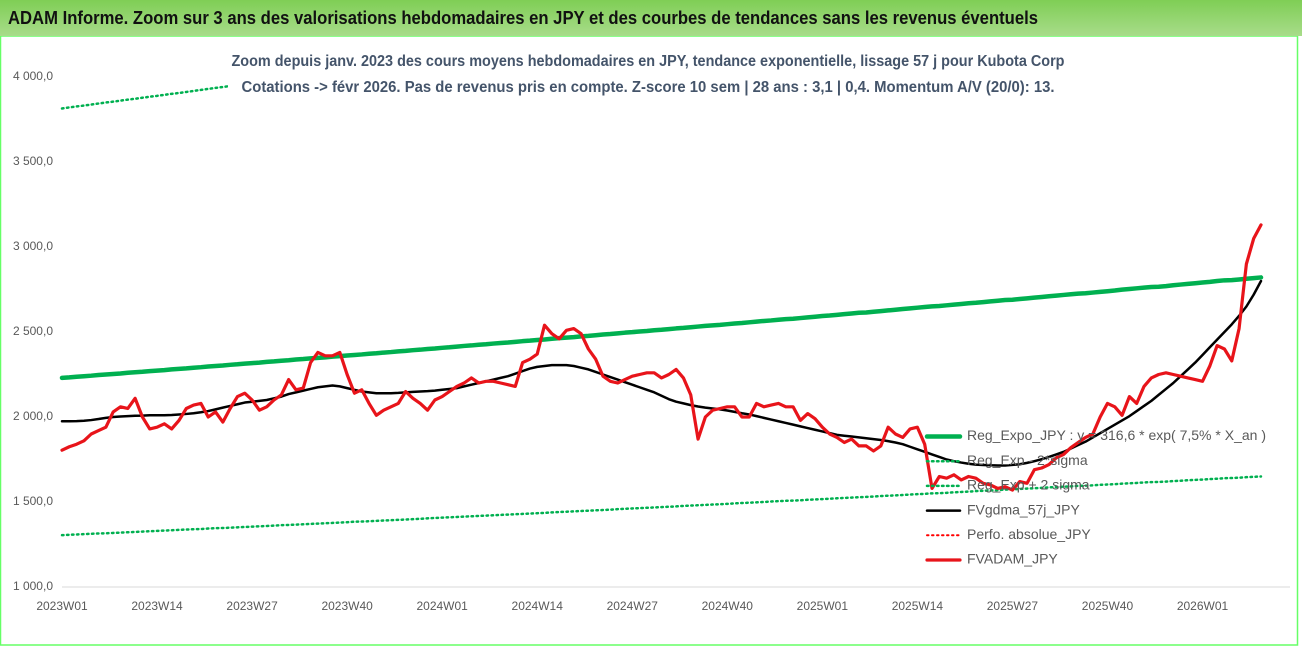 Image resolution: width=1302 pixels, height=647 pixels. What do you see at coordinates (252, 606) in the screenshot?
I see `x-tick-label: 2023W27` at bounding box center [252, 606].